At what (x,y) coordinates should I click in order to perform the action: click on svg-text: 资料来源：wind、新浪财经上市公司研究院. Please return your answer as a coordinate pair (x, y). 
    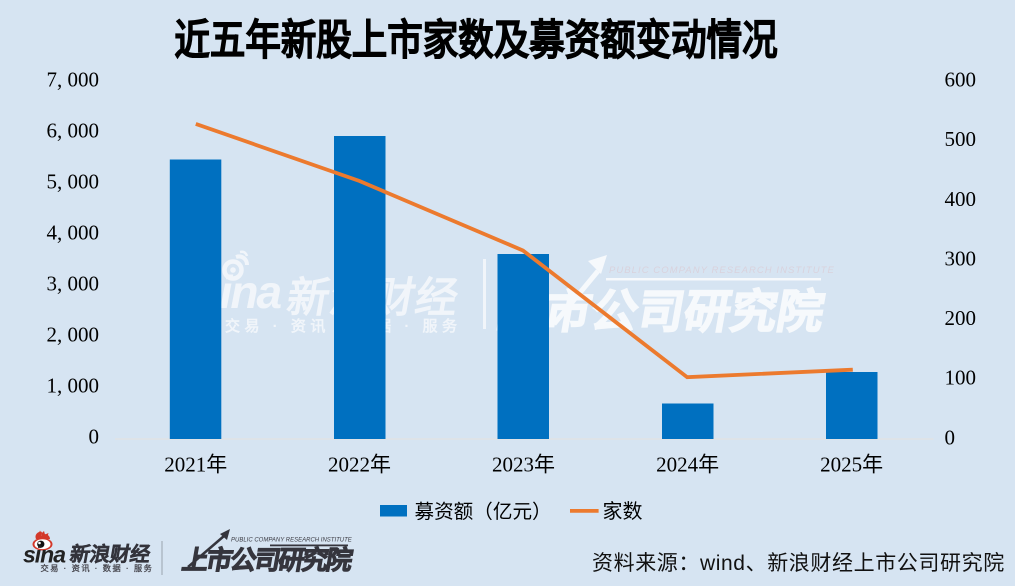
    Looking at the image, I should click on (798, 563).